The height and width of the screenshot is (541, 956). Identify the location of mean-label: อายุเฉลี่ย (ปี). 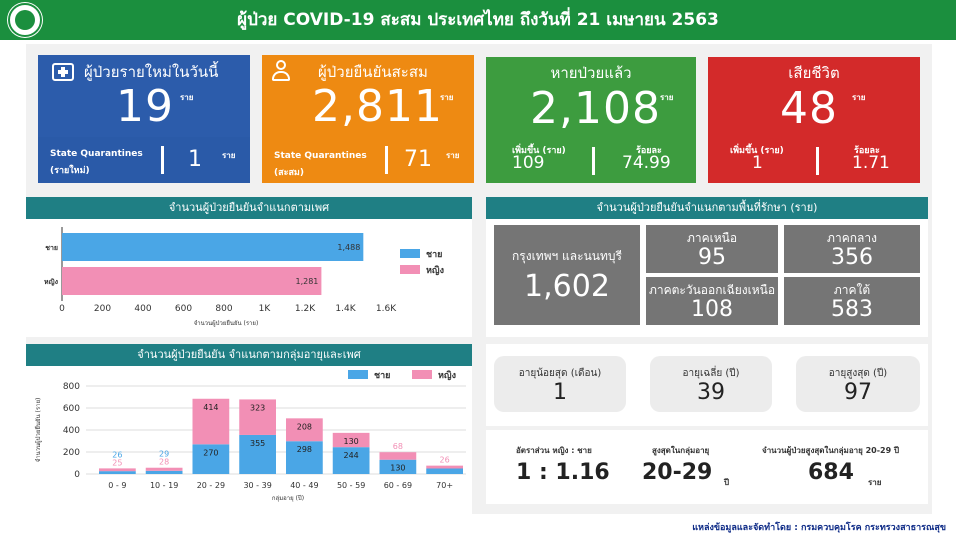
(711, 373).